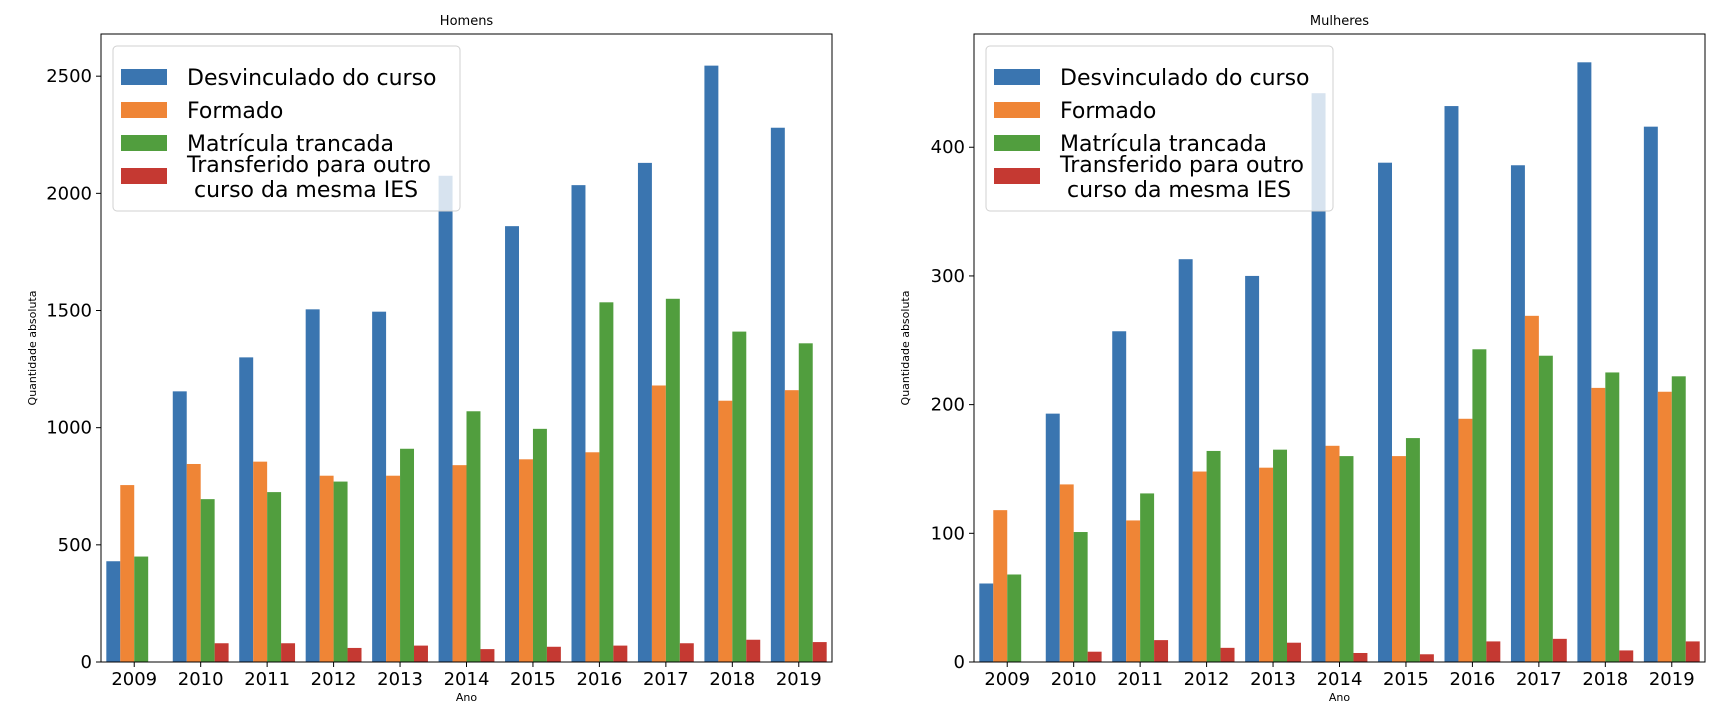 This screenshot has width=1728, height=724. What do you see at coordinates (1340, 679) in the screenshot?
I see `x-tick-label: 2014` at bounding box center [1340, 679].